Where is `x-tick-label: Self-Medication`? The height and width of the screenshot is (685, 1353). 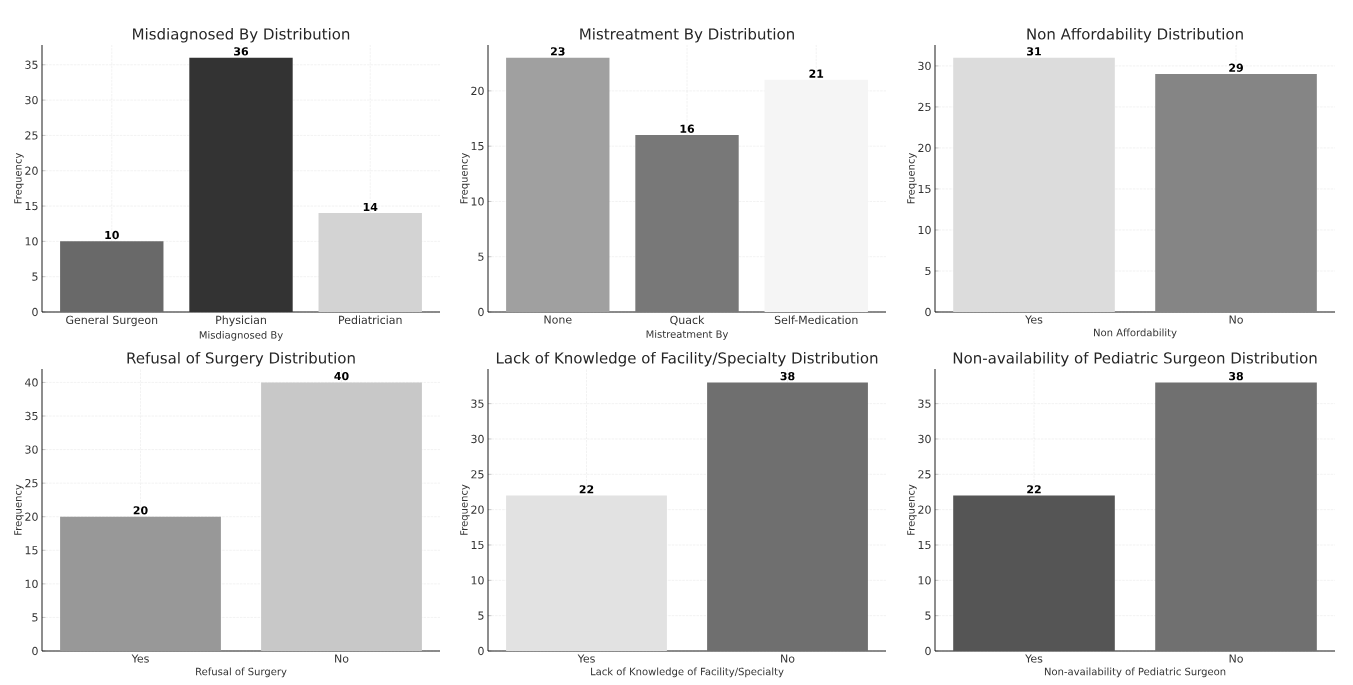 x-tick-label: Self-Medication is located at coordinates (816, 320).